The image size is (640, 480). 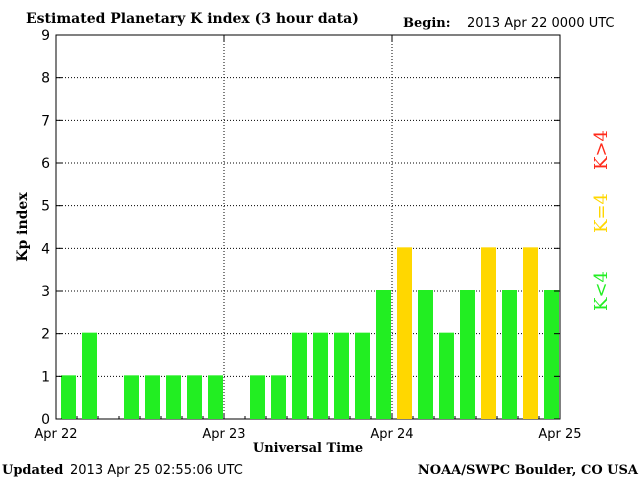 What do you see at coordinates (45, 292) in the screenshot?
I see `y-tick-label: 3` at bounding box center [45, 292].